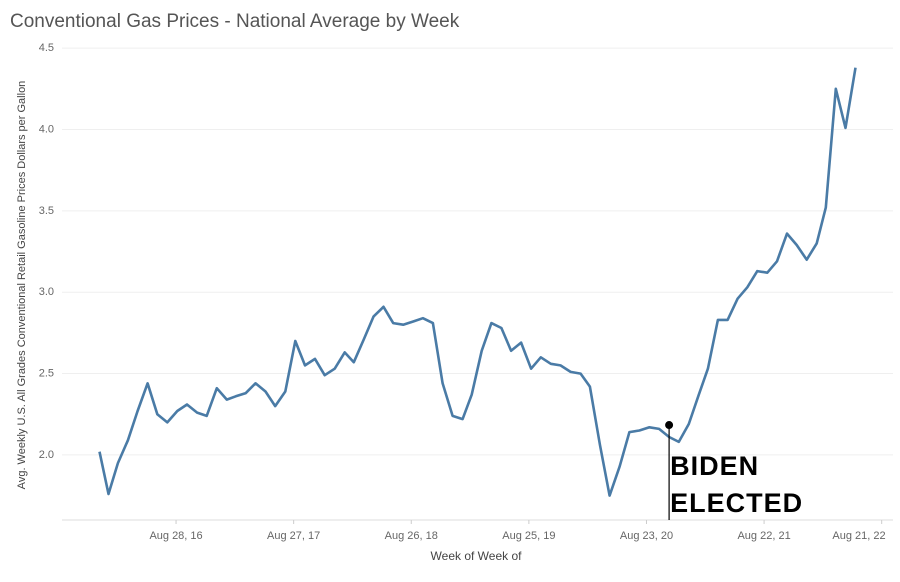  Describe the element at coordinates (46, 455) in the screenshot. I see `y-tick-label: 2.0` at that location.